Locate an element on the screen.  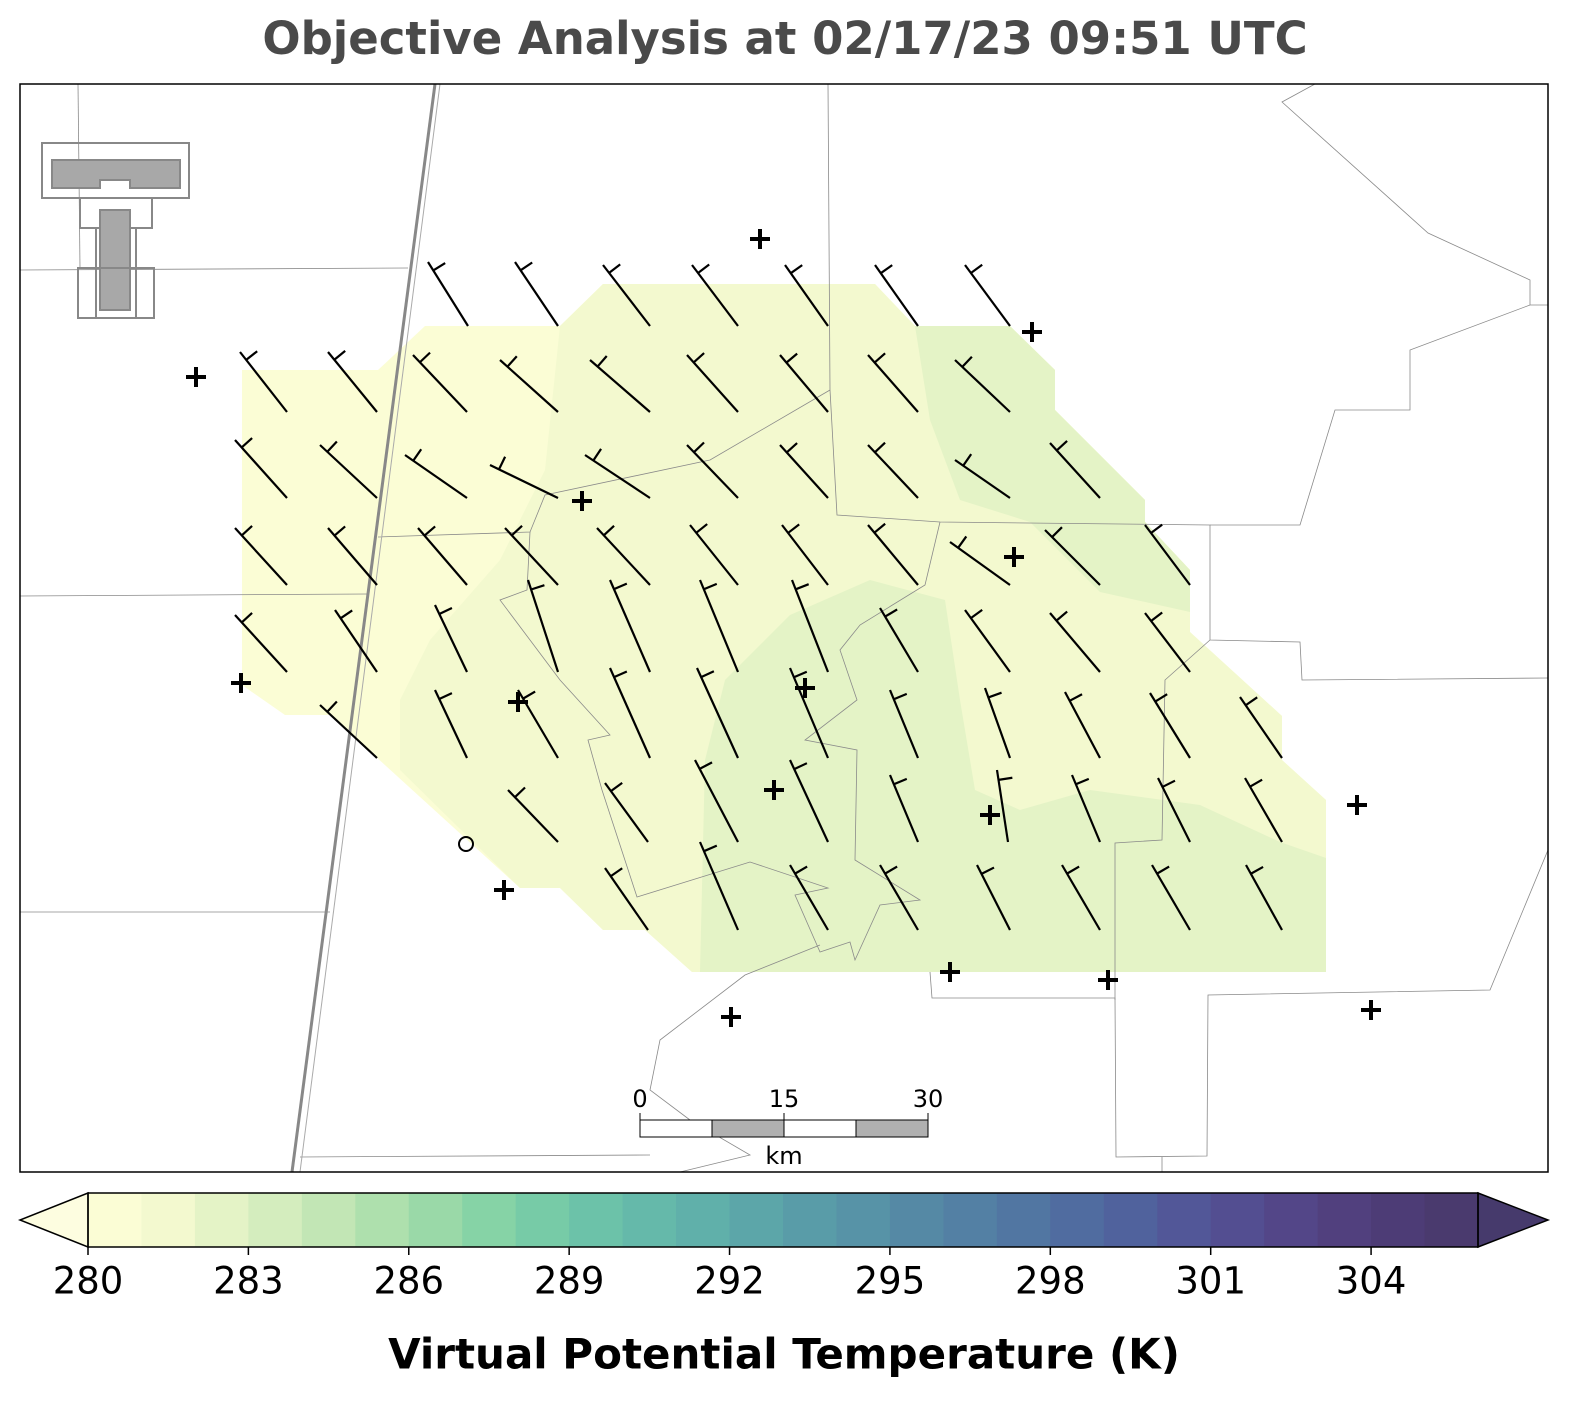
colorbar-tick-label: 298 is located at coordinates (1050, 1281).